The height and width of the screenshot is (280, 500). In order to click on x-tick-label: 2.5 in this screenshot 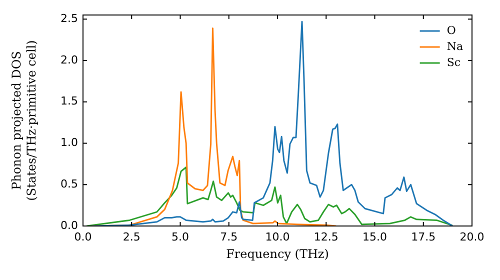, I will do `click(131, 237)`.